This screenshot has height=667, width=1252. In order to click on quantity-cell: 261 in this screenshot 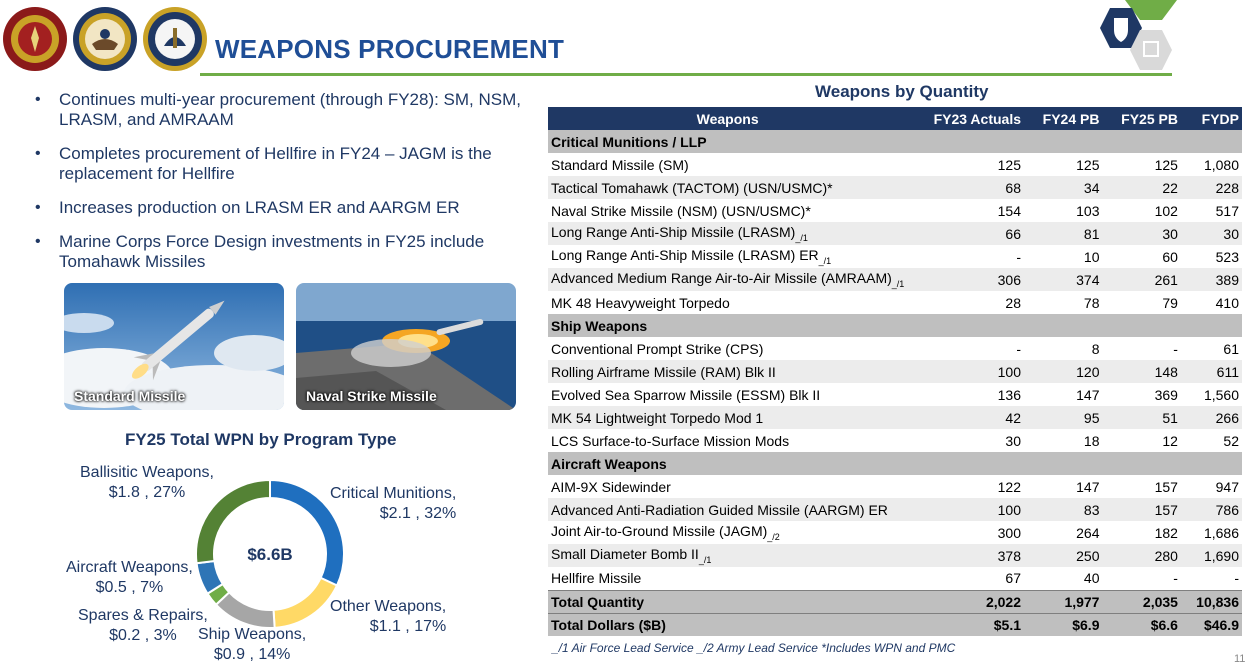, I will do `click(1141, 279)`.